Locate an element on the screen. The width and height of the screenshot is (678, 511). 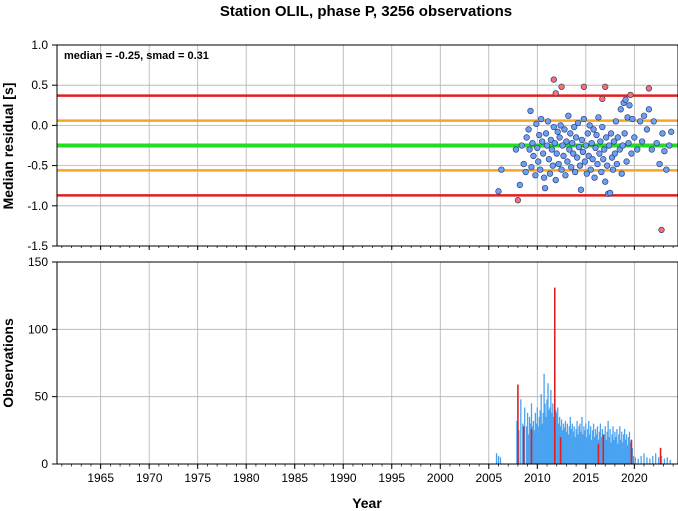
x-tick-label: 2015 is located at coordinates (585, 478).